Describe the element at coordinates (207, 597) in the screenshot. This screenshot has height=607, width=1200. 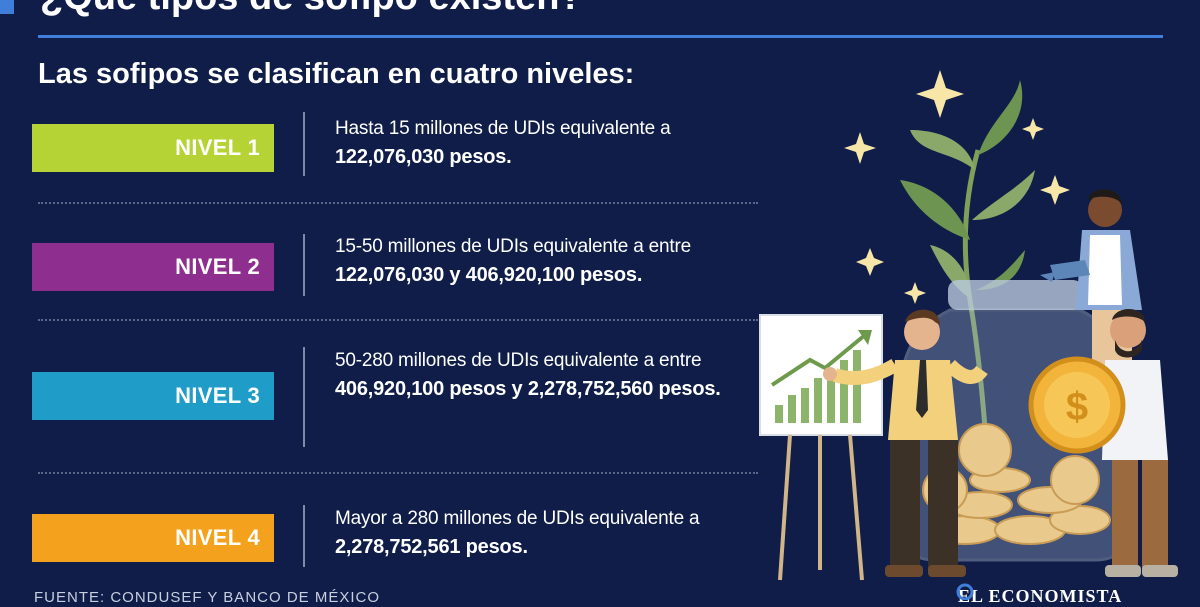
I see `source-note: FUENTE: CONDUSEF Y BANCO DE MÉXICO` at that location.